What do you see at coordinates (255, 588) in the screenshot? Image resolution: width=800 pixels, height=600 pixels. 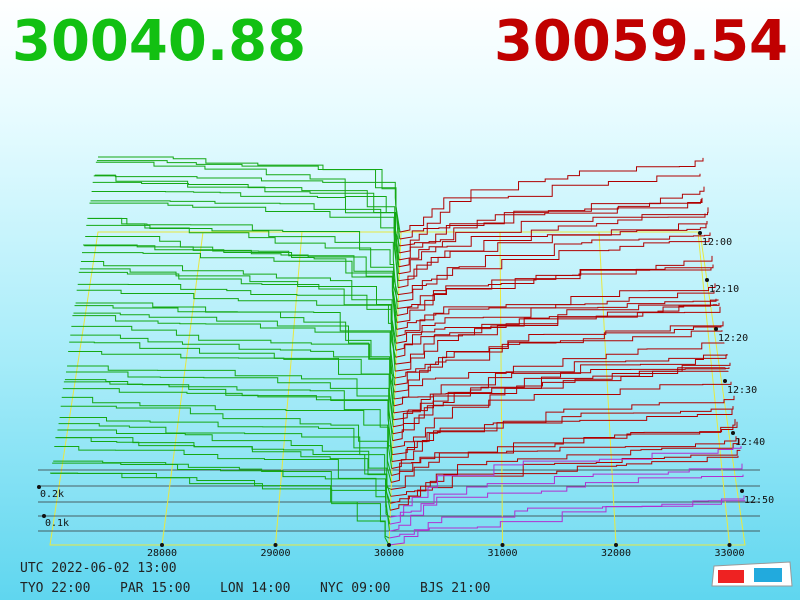 I see `world-clock: LON 14:00` at bounding box center [255, 588].